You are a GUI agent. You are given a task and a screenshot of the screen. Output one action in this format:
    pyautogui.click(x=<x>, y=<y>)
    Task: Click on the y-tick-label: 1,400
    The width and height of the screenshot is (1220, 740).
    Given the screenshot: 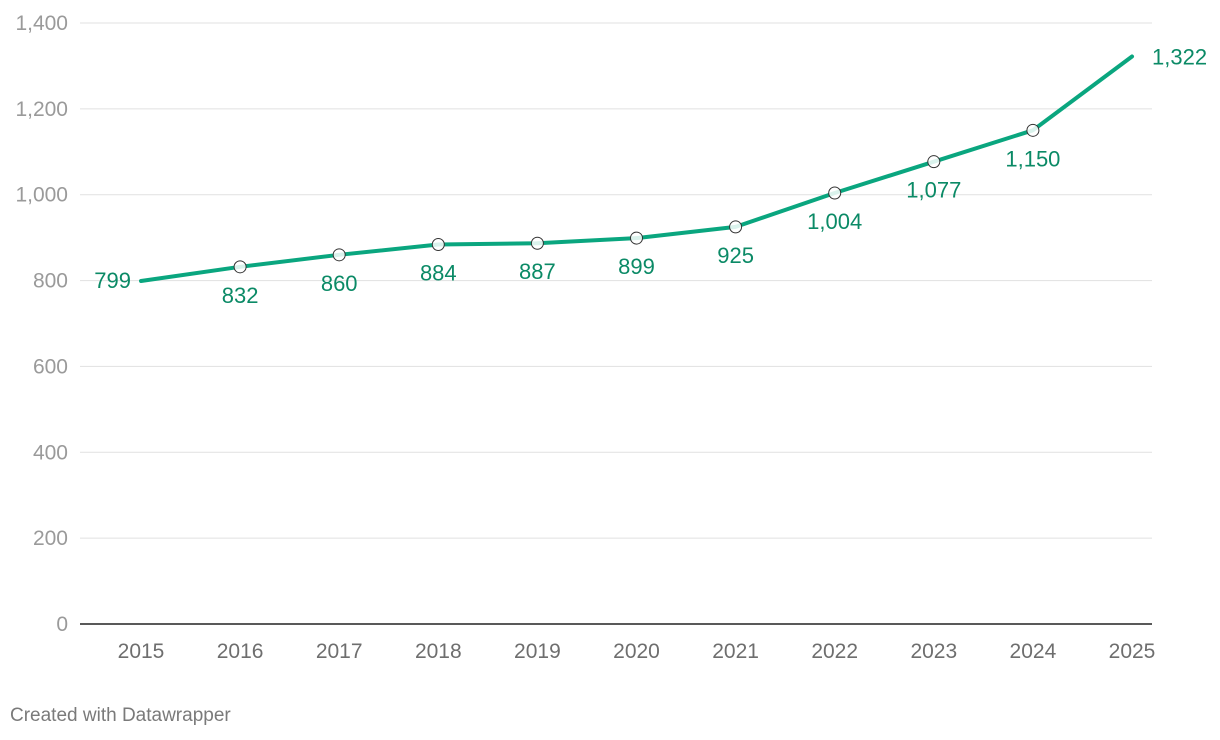 What is the action you would take?
    pyautogui.click(x=41, y=23)
    